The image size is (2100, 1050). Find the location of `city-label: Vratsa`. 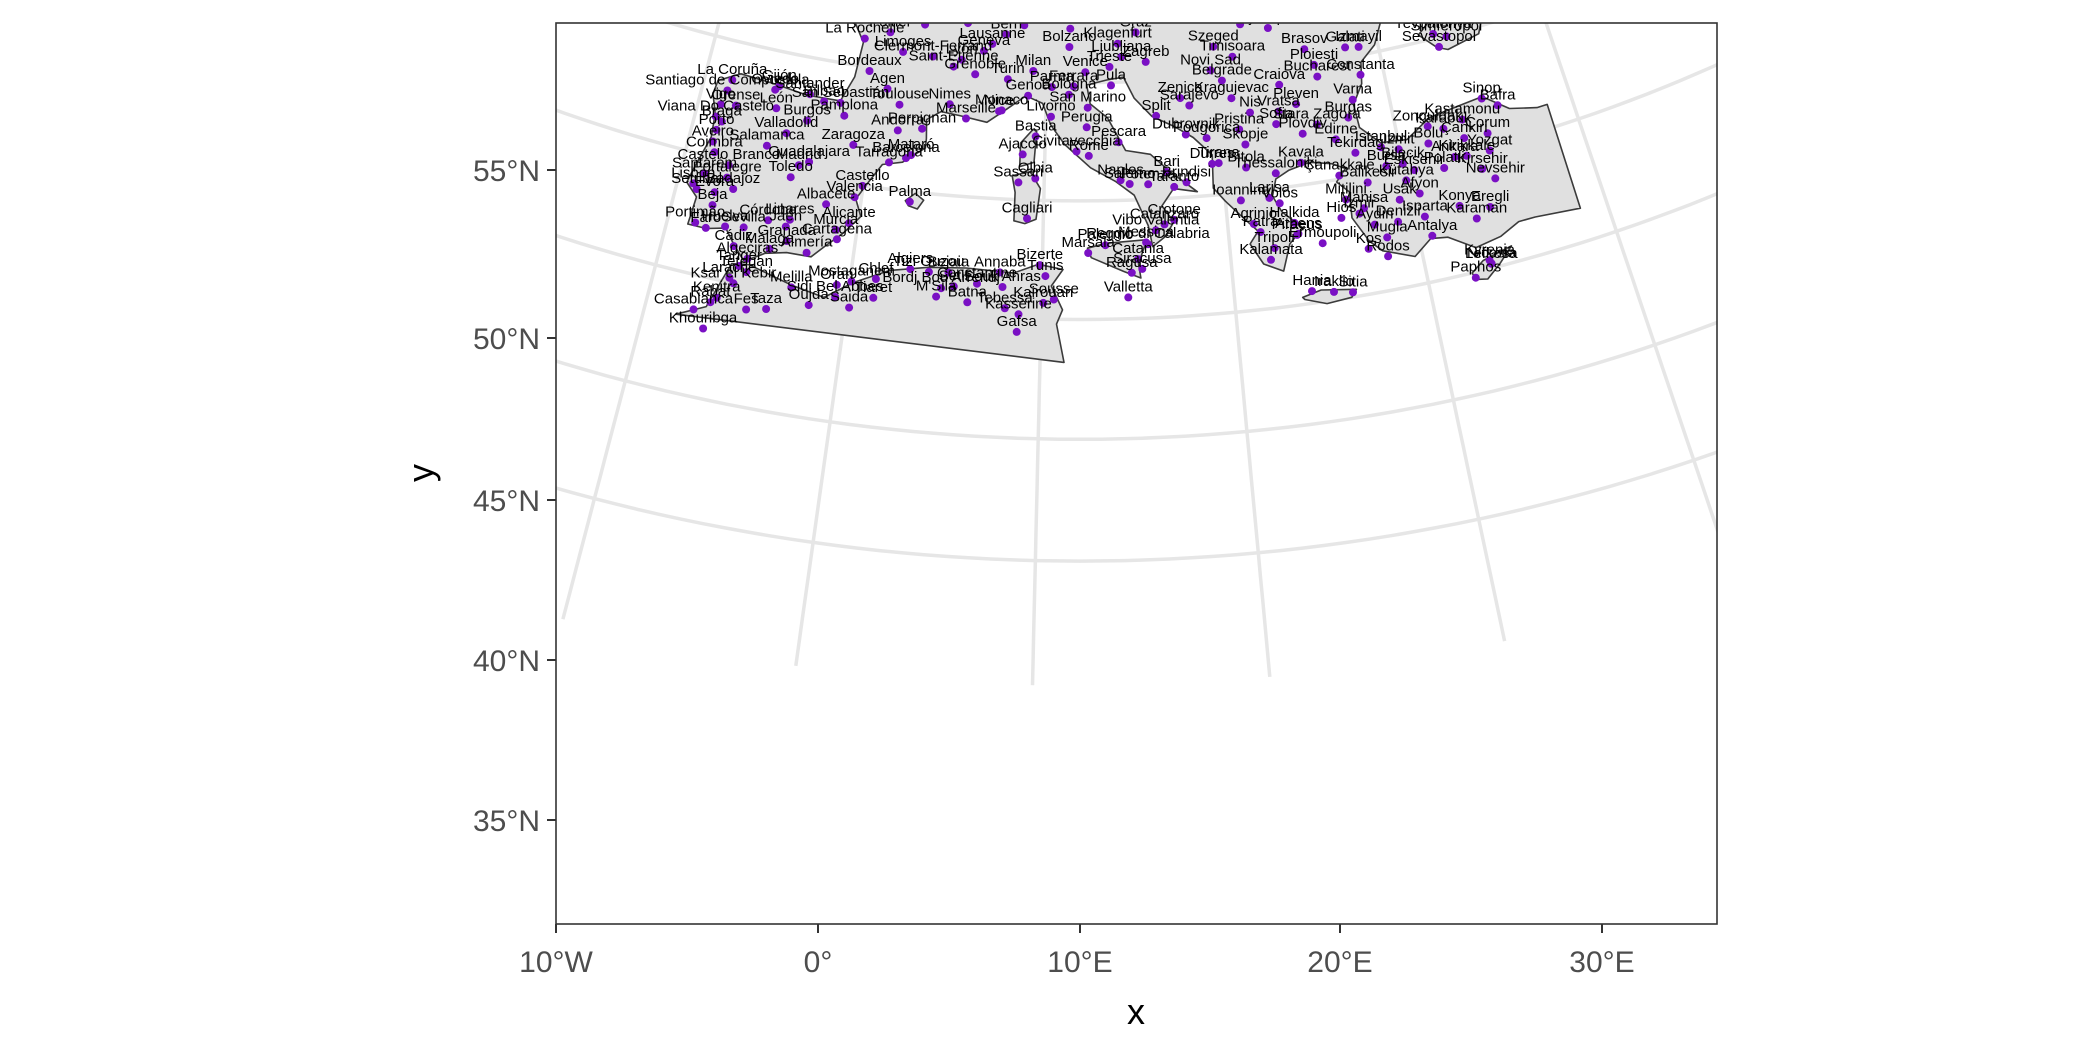

city-label: Vratsa is located at coordinates (1278, 101).